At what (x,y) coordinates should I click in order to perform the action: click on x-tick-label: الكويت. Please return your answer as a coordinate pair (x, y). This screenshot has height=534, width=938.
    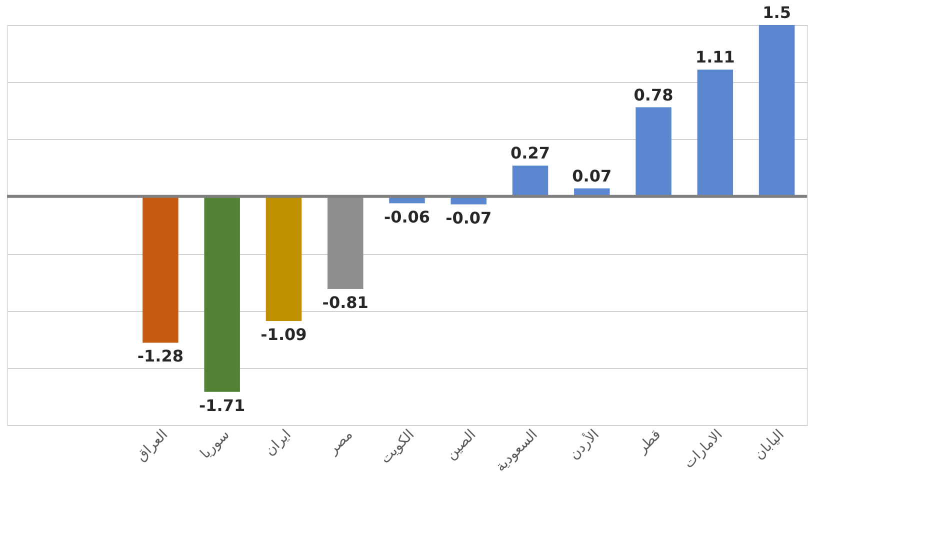
    Looking at the image, I should click on (397, 446).